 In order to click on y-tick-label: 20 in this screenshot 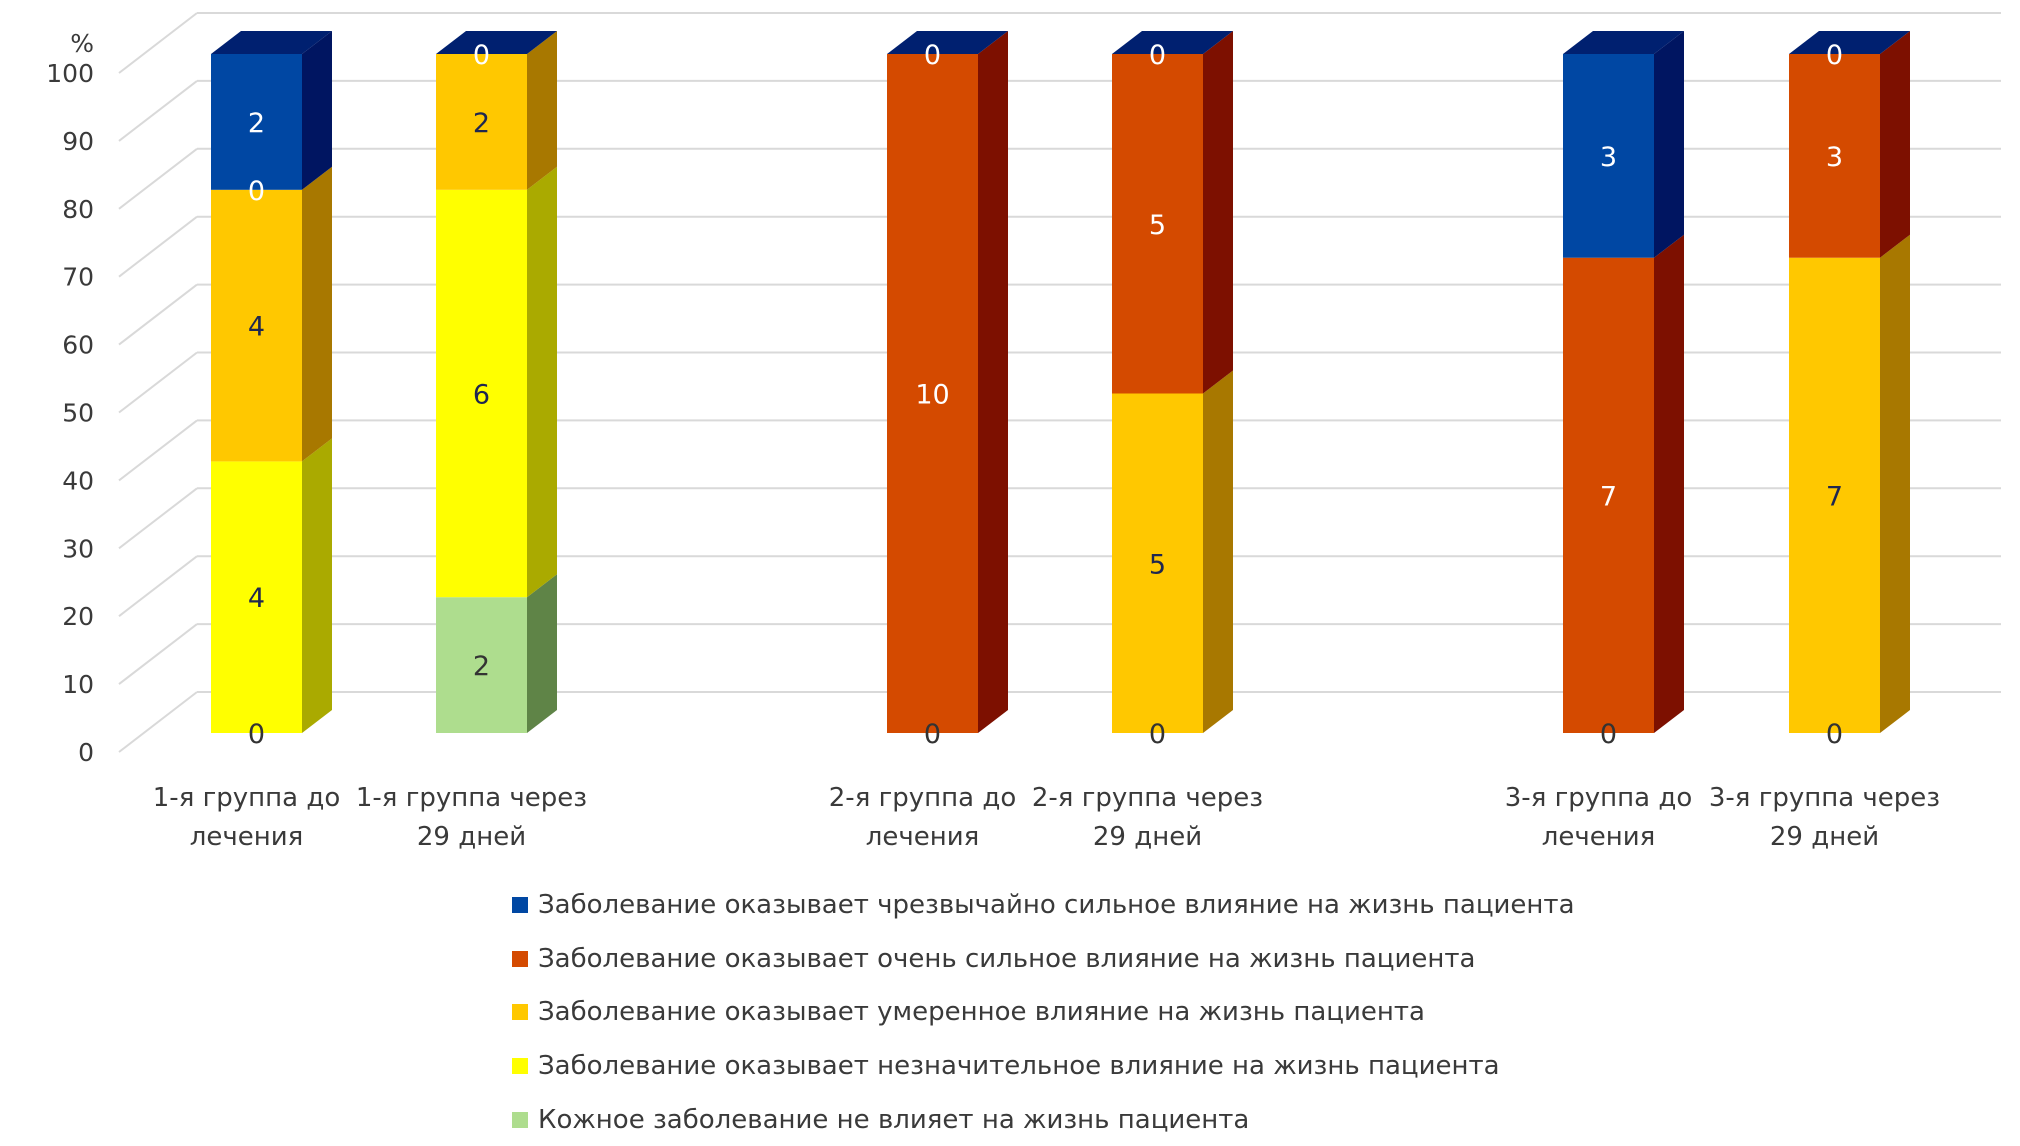, I will do `click(78, 616)`.